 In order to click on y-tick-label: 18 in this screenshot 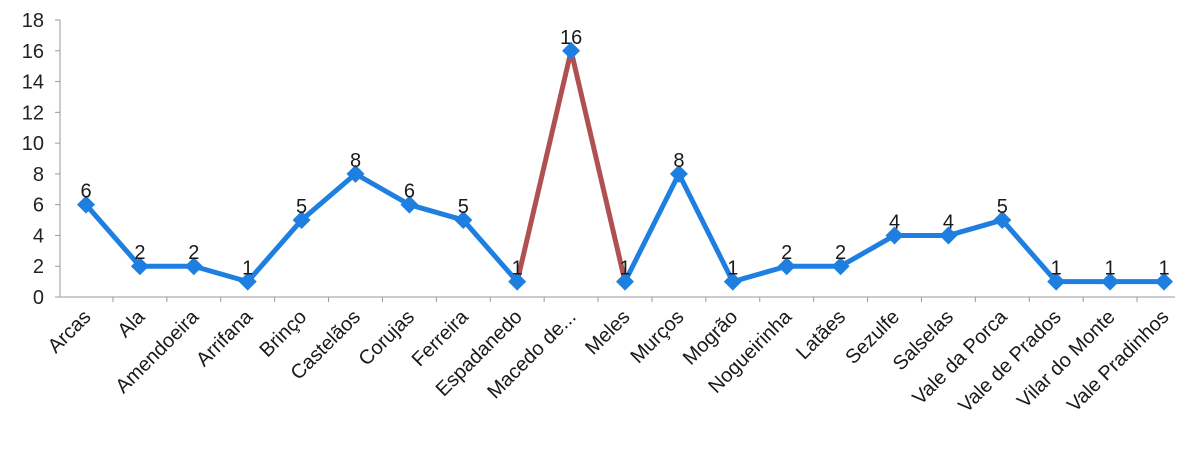, I will do `click(33, 21)`.